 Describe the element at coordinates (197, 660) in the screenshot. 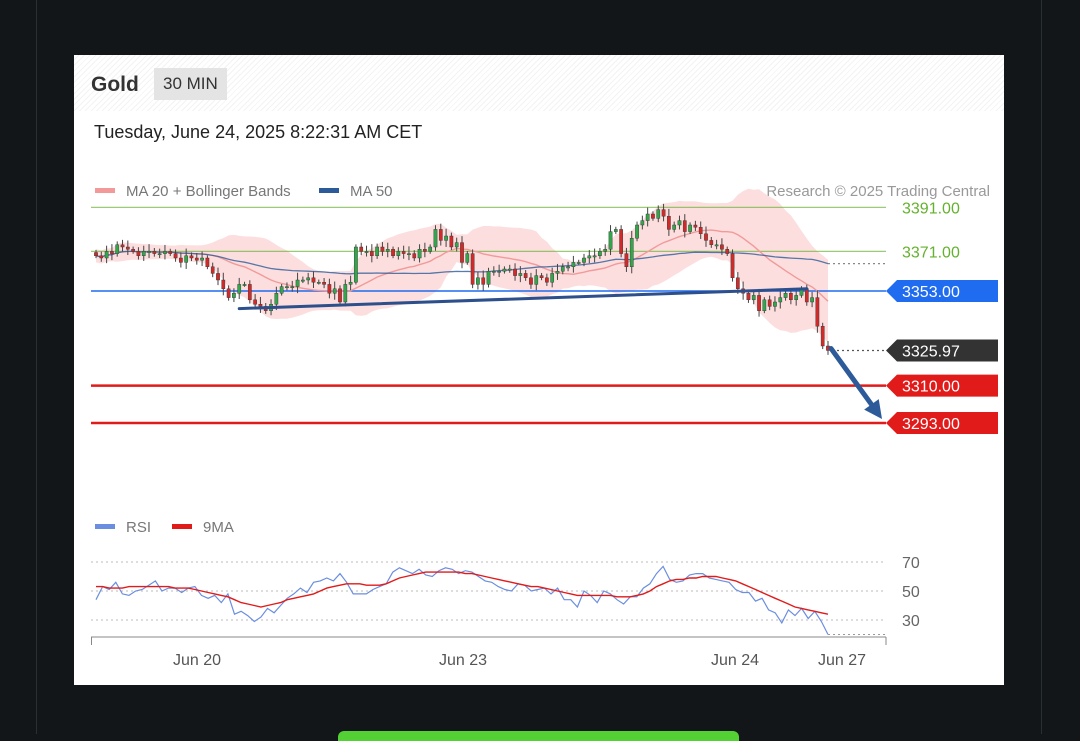

I see `x-tick-label: Jun 20` at that location.